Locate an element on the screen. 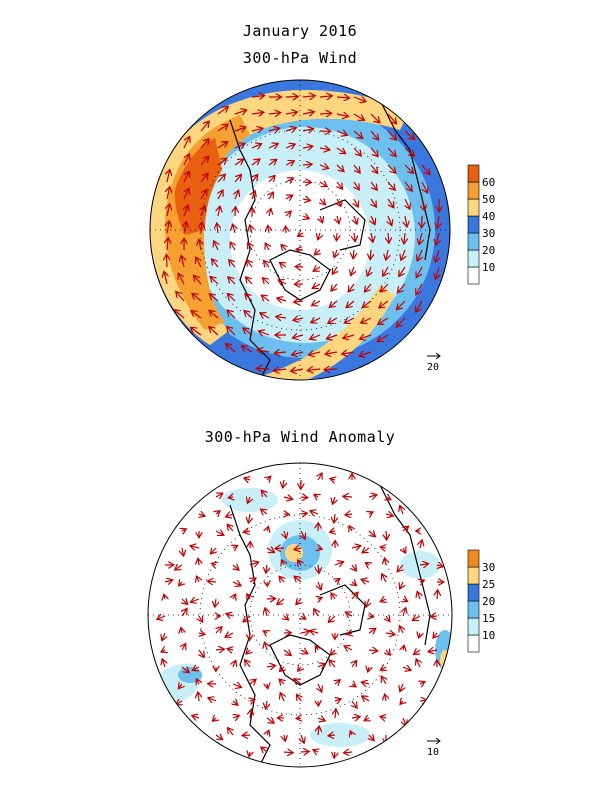  colorbar-tick-label: 10 is located at coordinates (488, 267).